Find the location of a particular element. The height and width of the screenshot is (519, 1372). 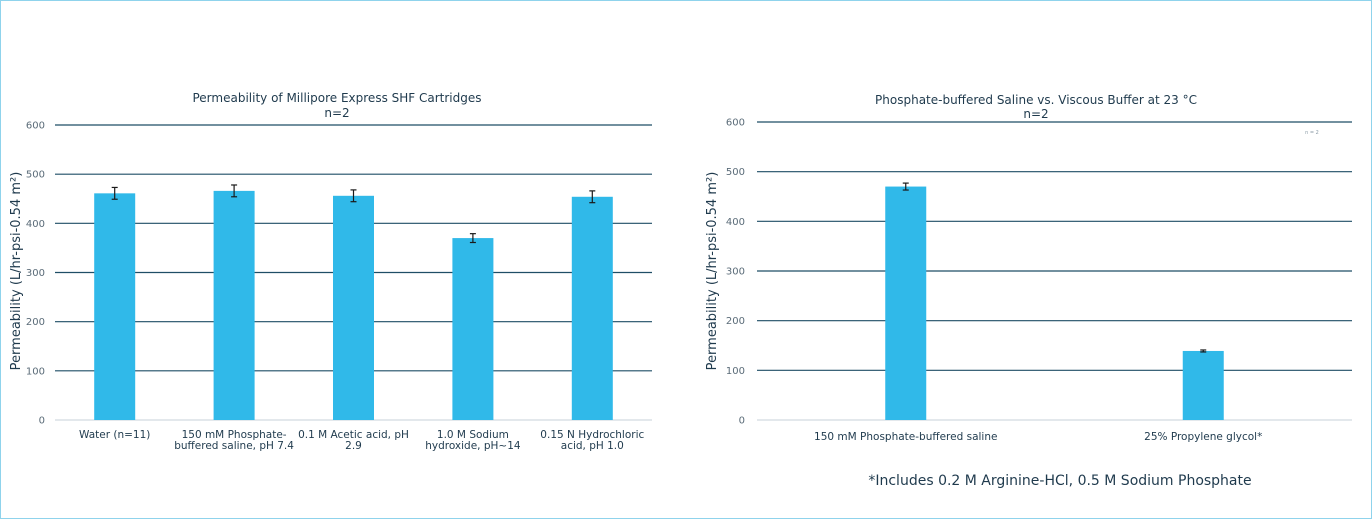

x-category-label: 150 mM Phosphate-buffered saline is located at coordinates (905, 437).